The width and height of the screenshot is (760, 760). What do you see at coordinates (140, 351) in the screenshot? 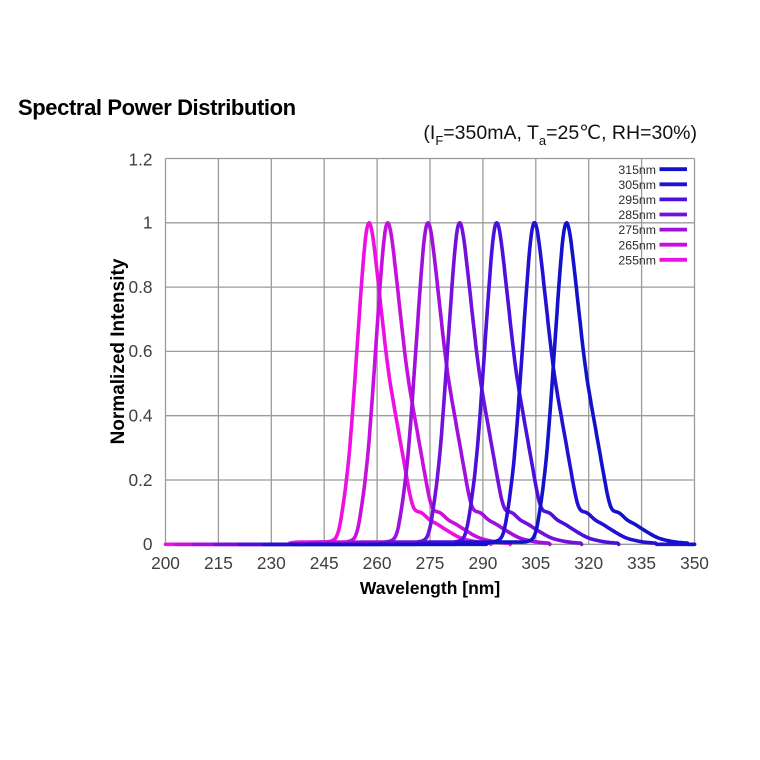
I see `svg-text: 0.6` at bounding box center [140, 351].